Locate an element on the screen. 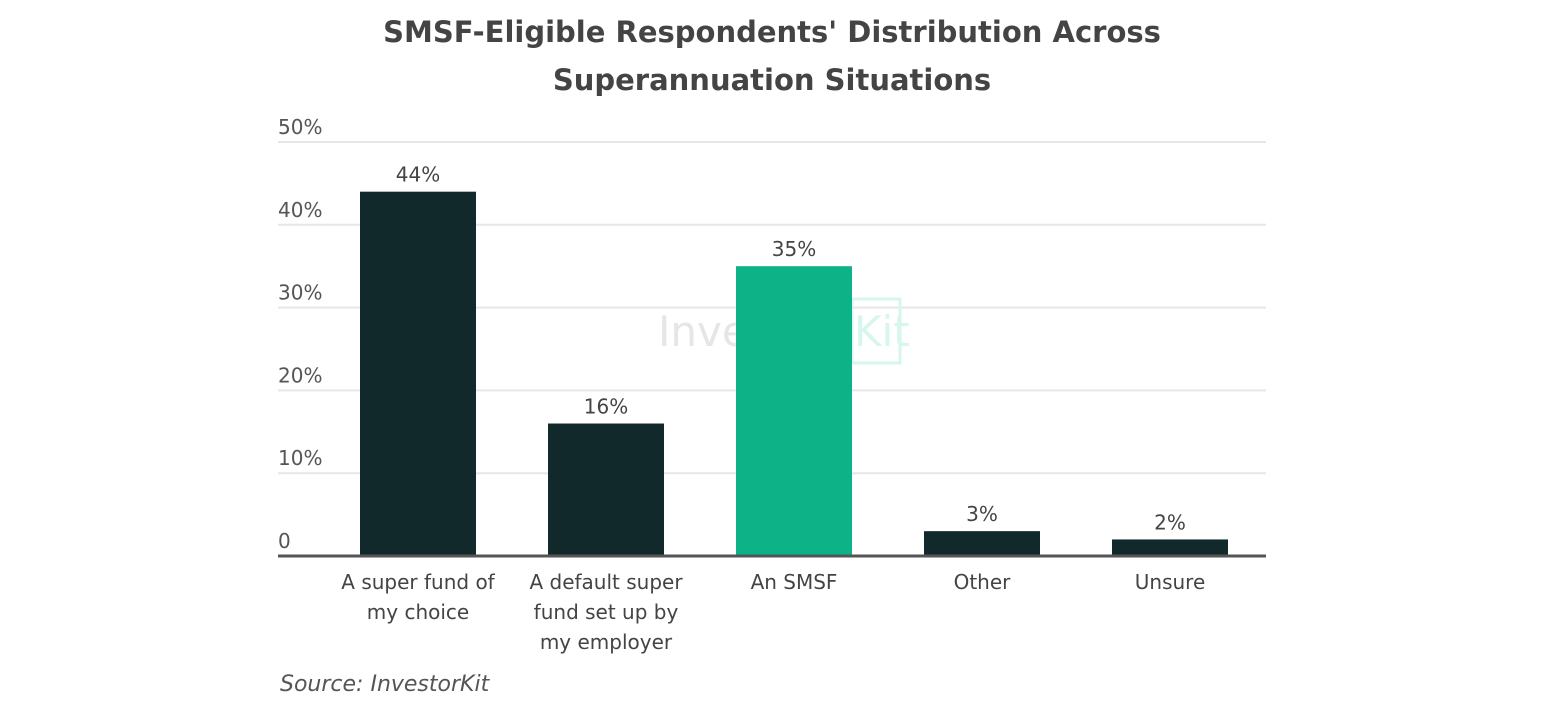  data-label: 44% is located at coordinates (418, 175).